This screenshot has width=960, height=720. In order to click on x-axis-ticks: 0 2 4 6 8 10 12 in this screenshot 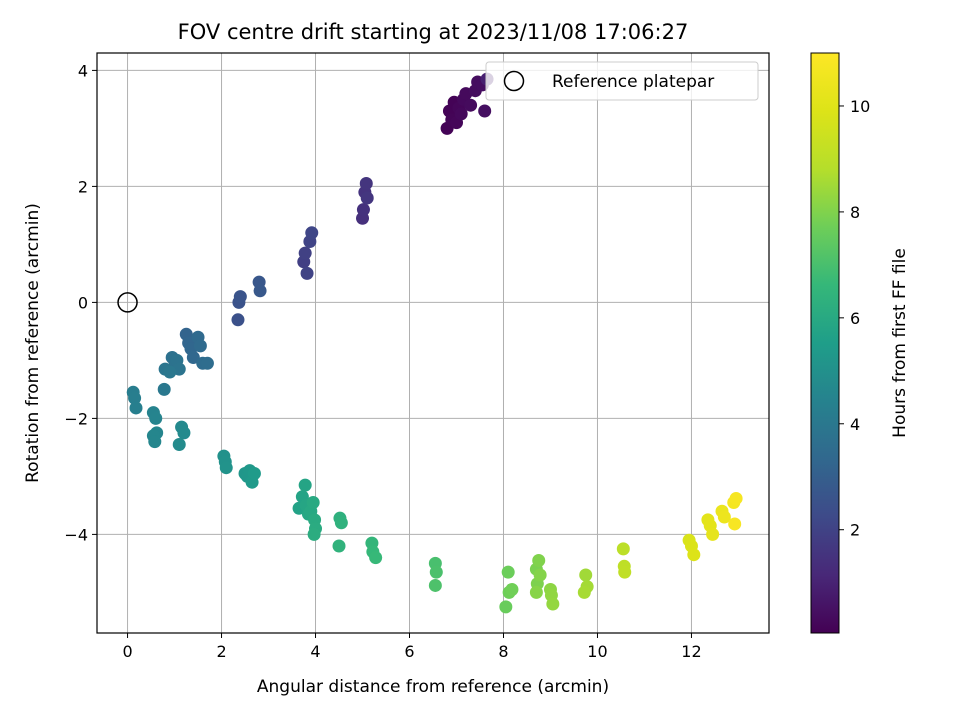, I will do `click(412, 647)`.